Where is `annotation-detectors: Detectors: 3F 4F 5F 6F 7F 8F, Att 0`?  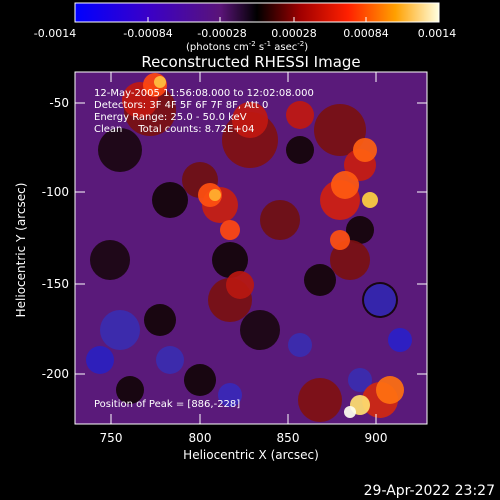
annotation-detectors: Detectors: 3F 4F 5F 6F 7F 8F, Att 0 is located at coordinates (181, 105).